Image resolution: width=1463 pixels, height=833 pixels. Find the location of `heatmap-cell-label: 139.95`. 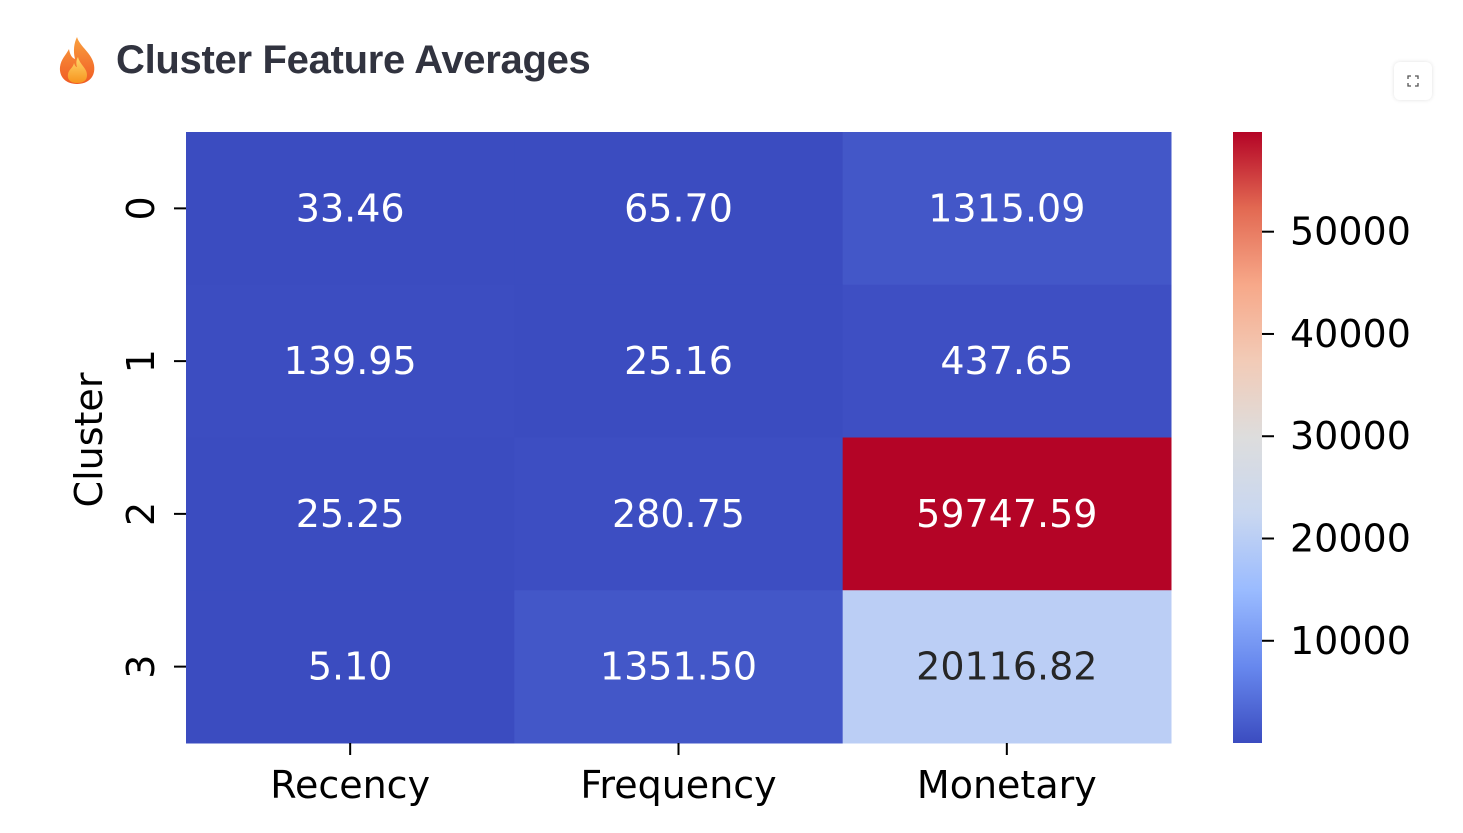

heatmap-cell-label: 139.95 is located at coordinates (350, 361).